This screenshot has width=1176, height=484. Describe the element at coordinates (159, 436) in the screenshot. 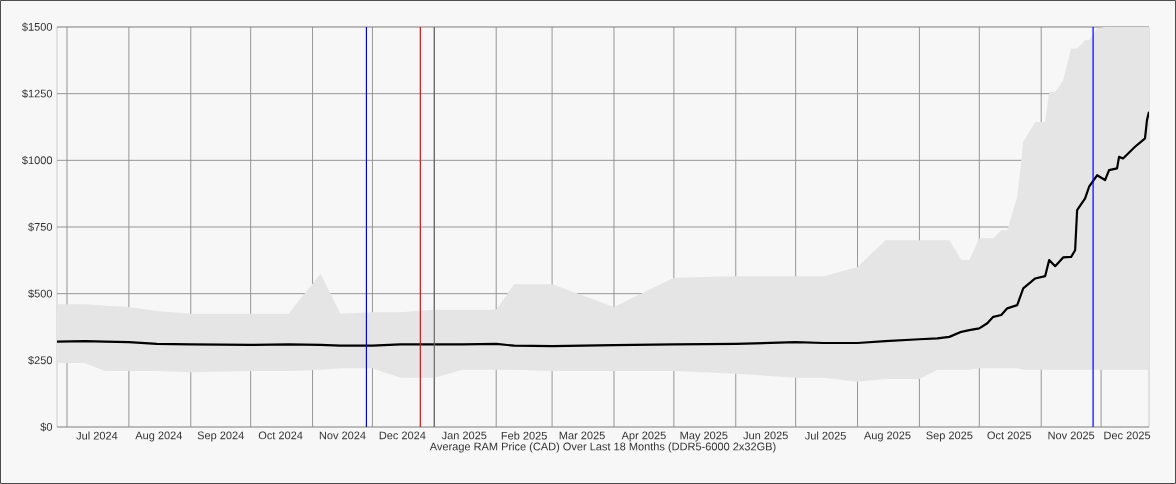

I see `x-tick-label: Aug 2024` at that location.